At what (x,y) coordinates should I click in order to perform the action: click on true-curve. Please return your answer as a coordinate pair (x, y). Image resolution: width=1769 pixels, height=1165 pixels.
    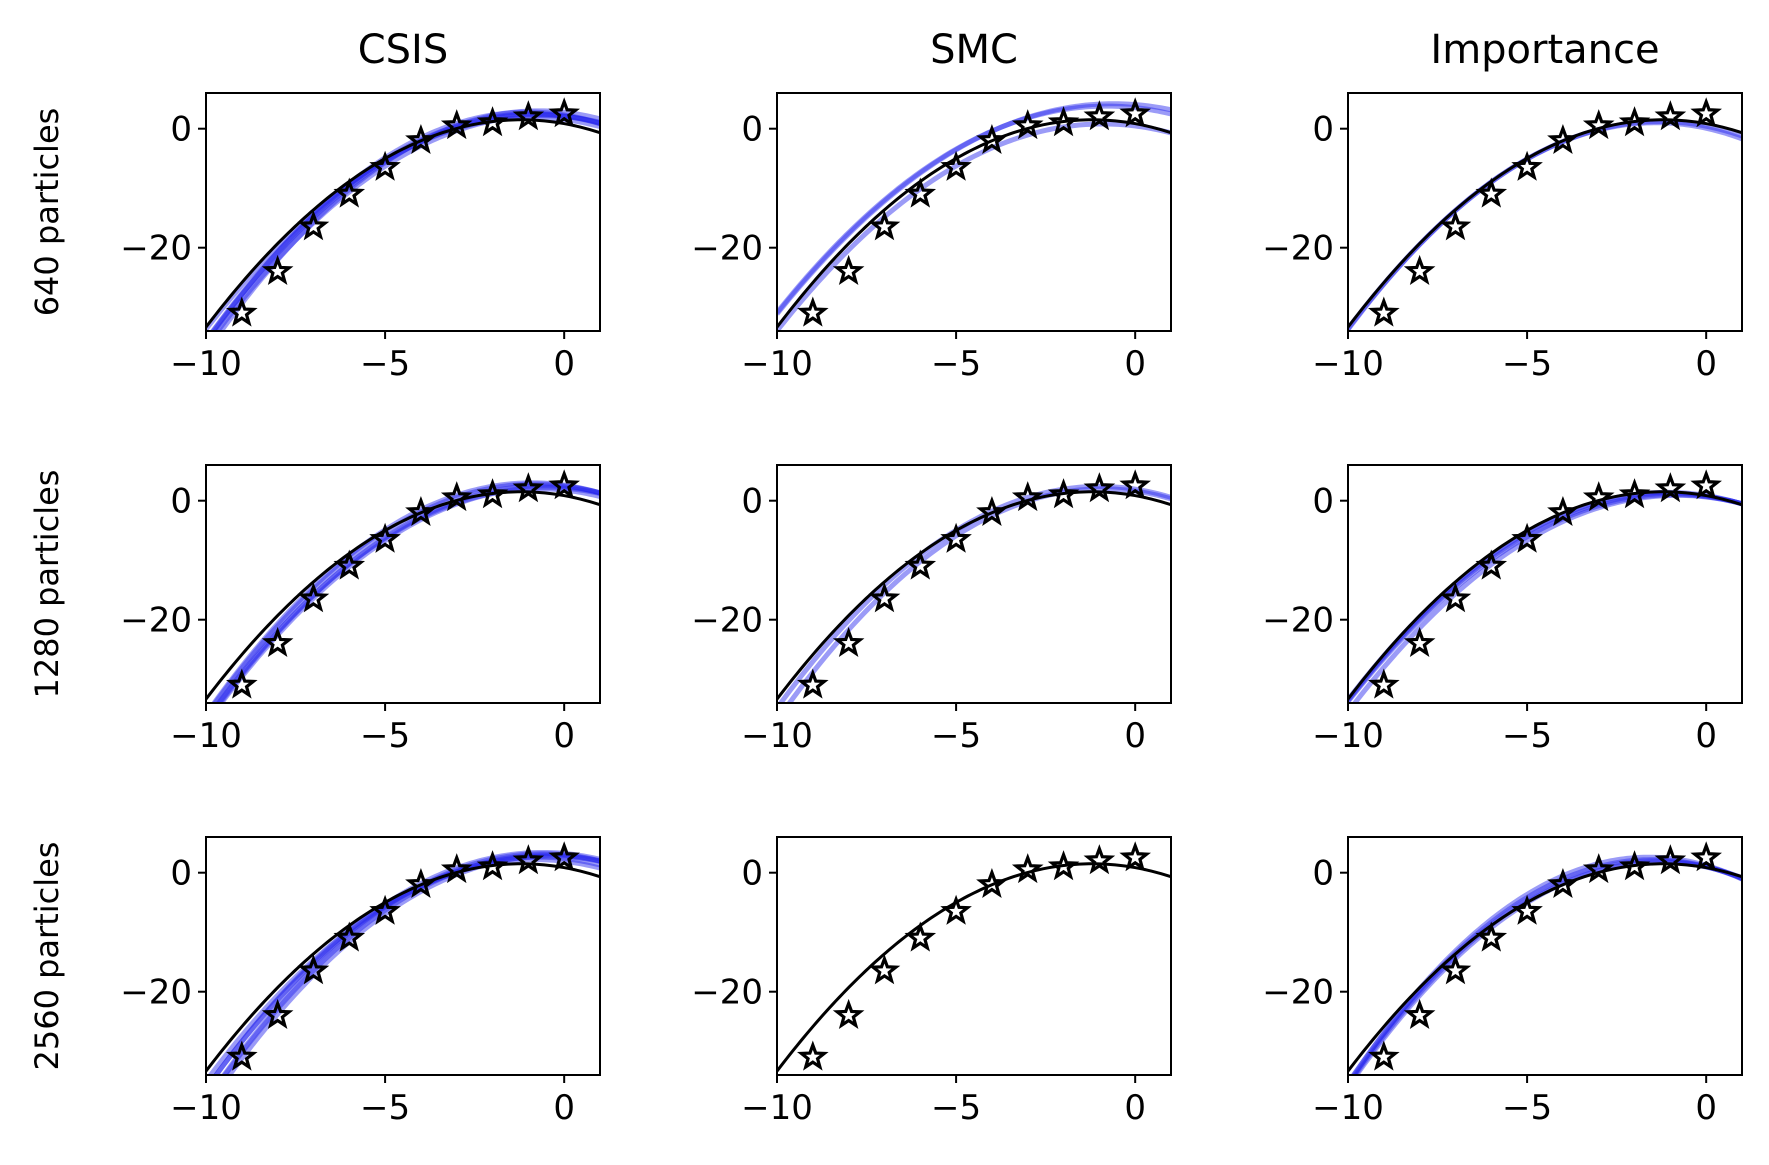
    Looking at the image, I should click on (974, 967).